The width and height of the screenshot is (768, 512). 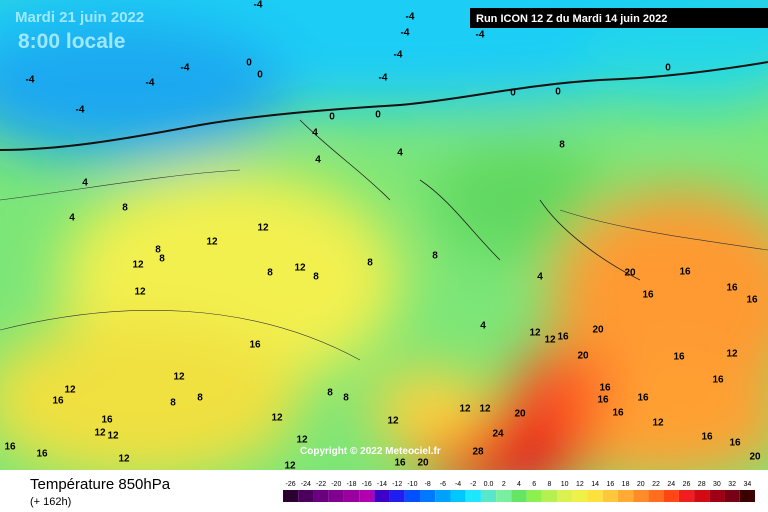 What do you see at coordinates (671, 484) in the screenshot?
I see `scale-label: 24` at bounding box center [671, 484].